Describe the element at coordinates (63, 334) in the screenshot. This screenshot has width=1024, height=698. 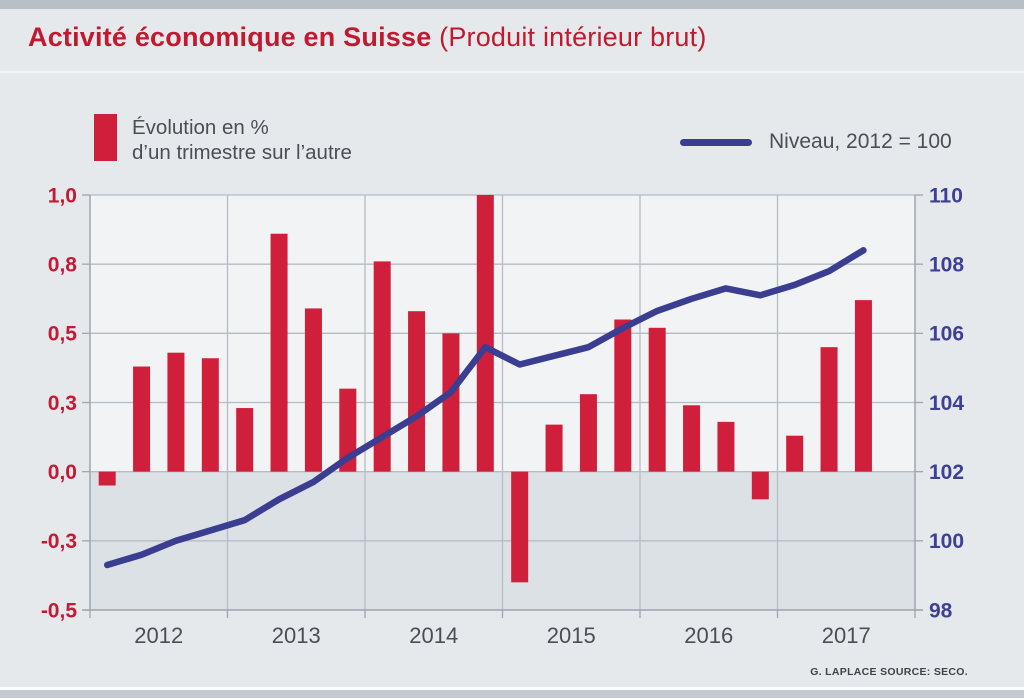
I see `left-axis-label-0,5: 0,5` at that location.